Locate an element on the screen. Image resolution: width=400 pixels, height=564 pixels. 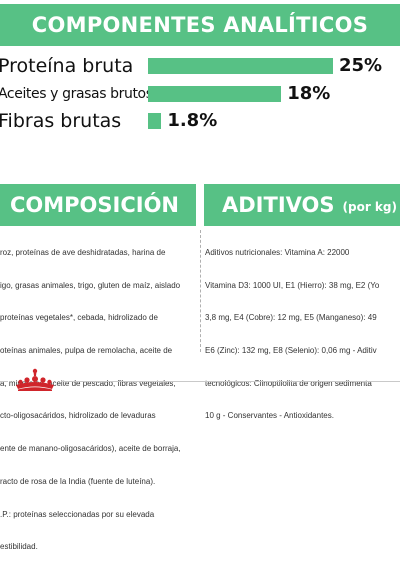
composition-banner: COMPOSICIÓN is located at coordinates (98, 205).